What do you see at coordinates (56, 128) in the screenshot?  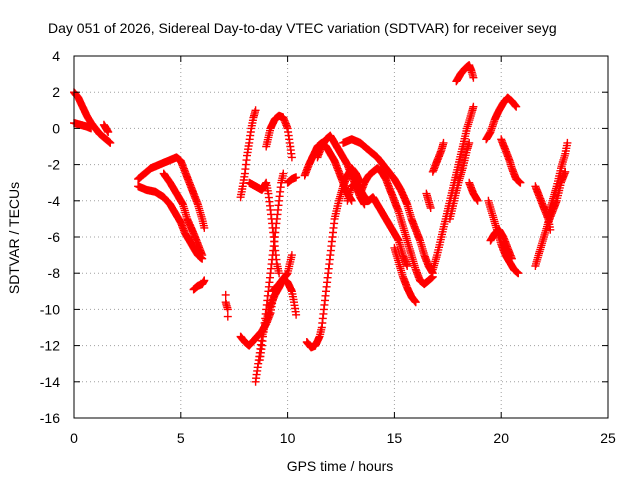 I see `y-tick-label: 0` at bounding box center [56, 128].